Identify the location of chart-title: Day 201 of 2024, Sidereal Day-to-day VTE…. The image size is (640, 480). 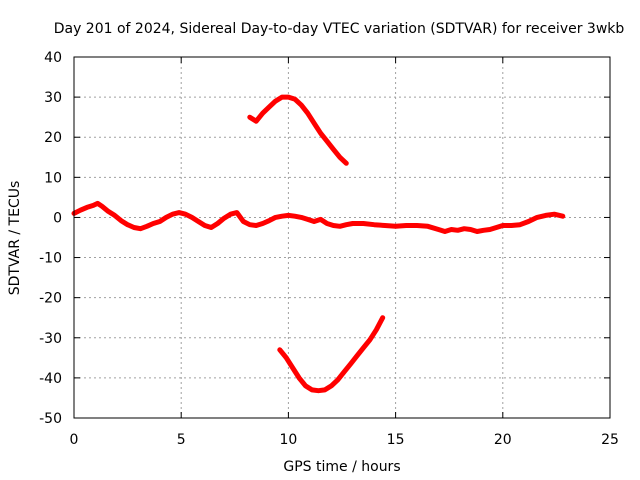
(339, 29).